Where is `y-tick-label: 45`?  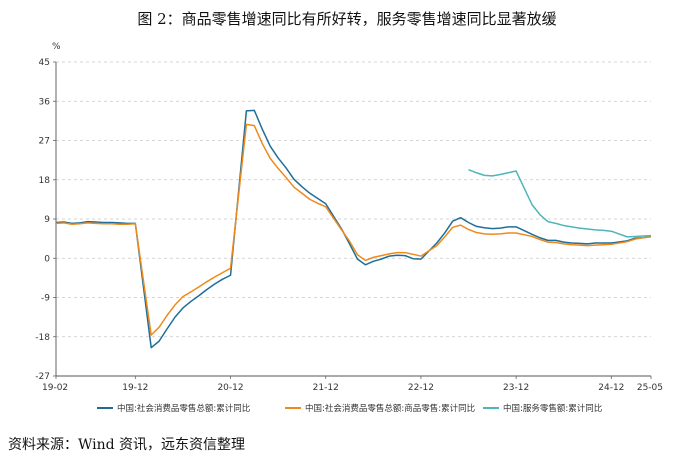 y-tick-label: 45 is located at coordinates (44, 63).